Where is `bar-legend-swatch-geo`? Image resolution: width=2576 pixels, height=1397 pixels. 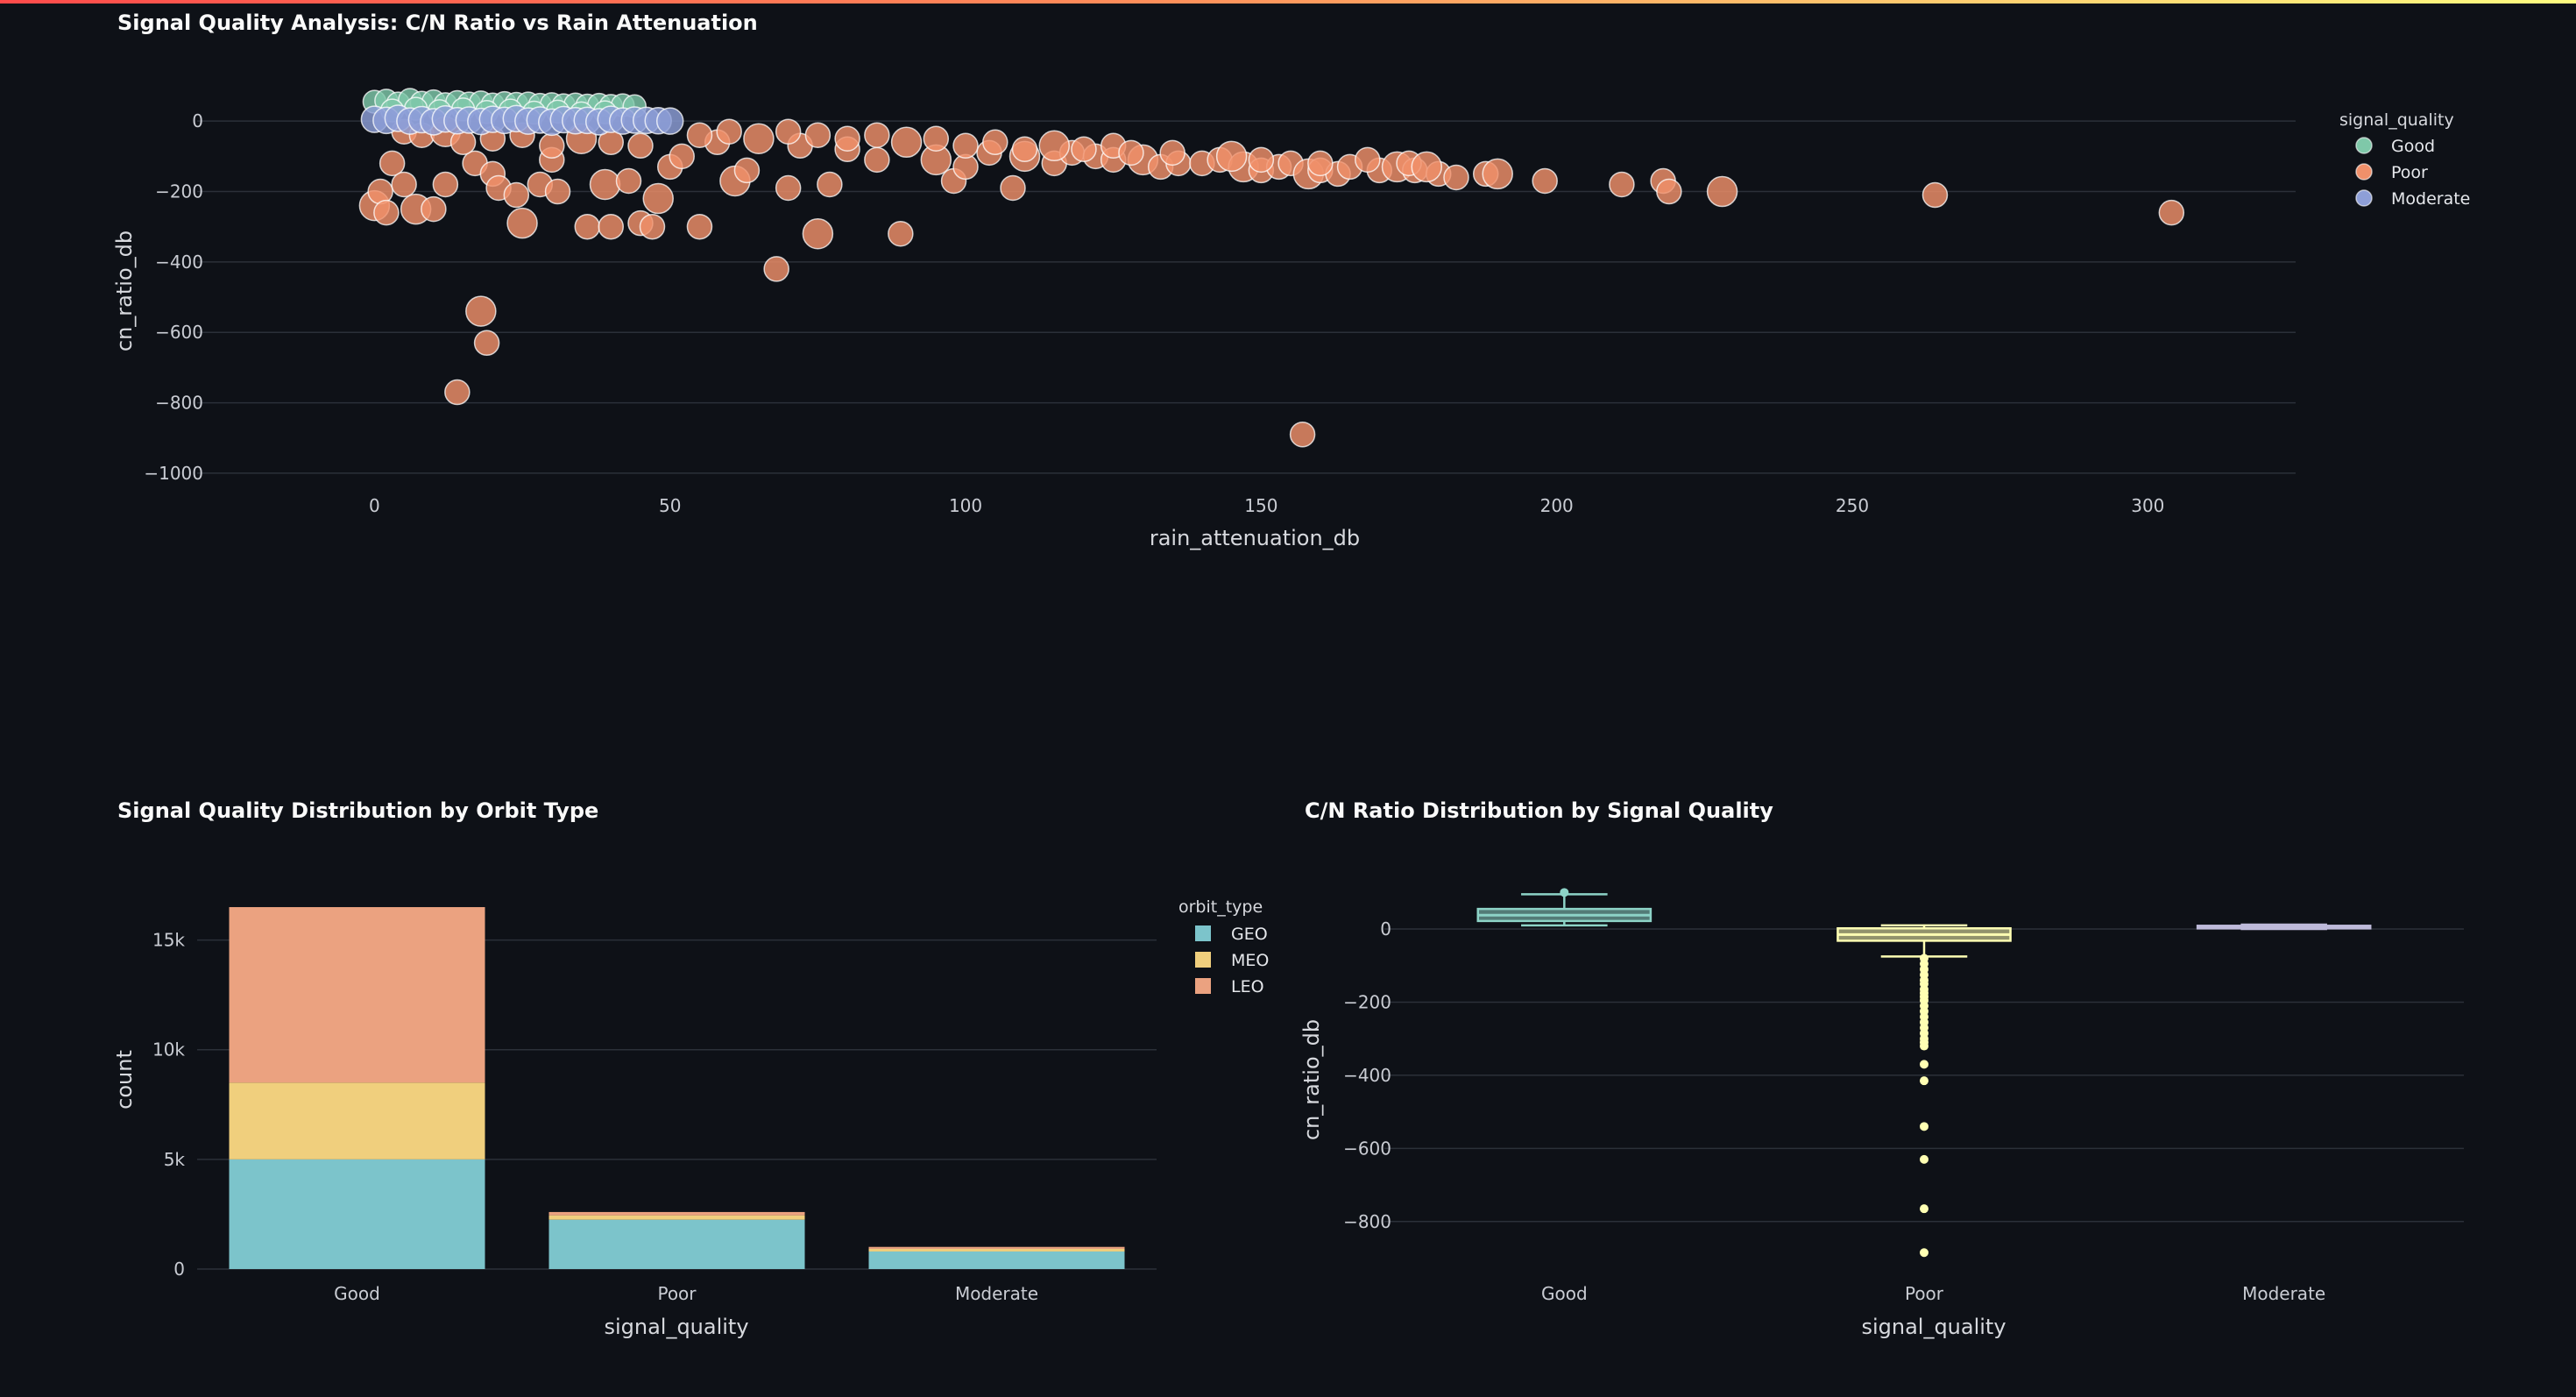
bar-legend-swatch-geo is located at coordinates (1203, 933).